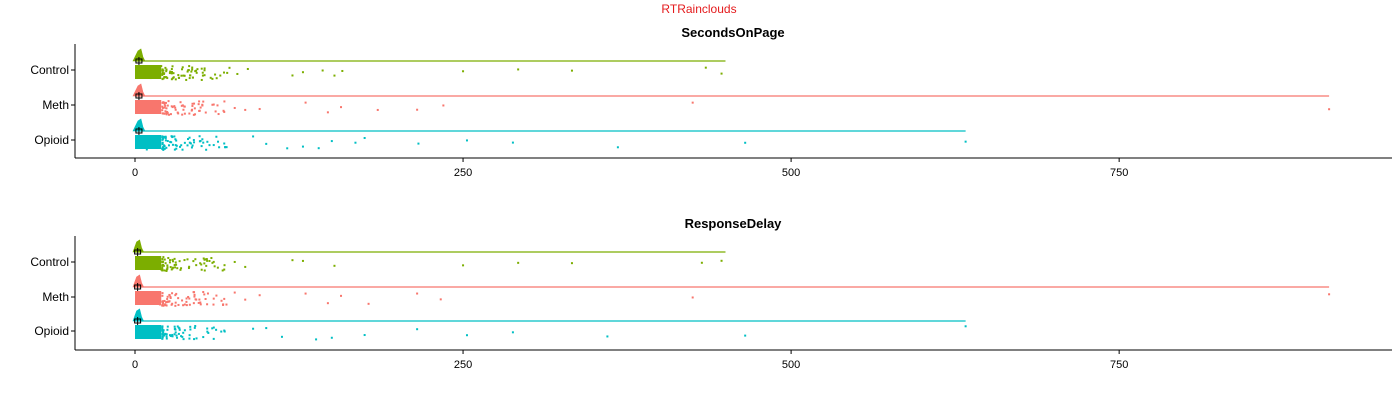  What do you see at coordinates (1119, 365) in the screenshot?
I see `x-tick-label: 750` at bounding box center [1119, 365].